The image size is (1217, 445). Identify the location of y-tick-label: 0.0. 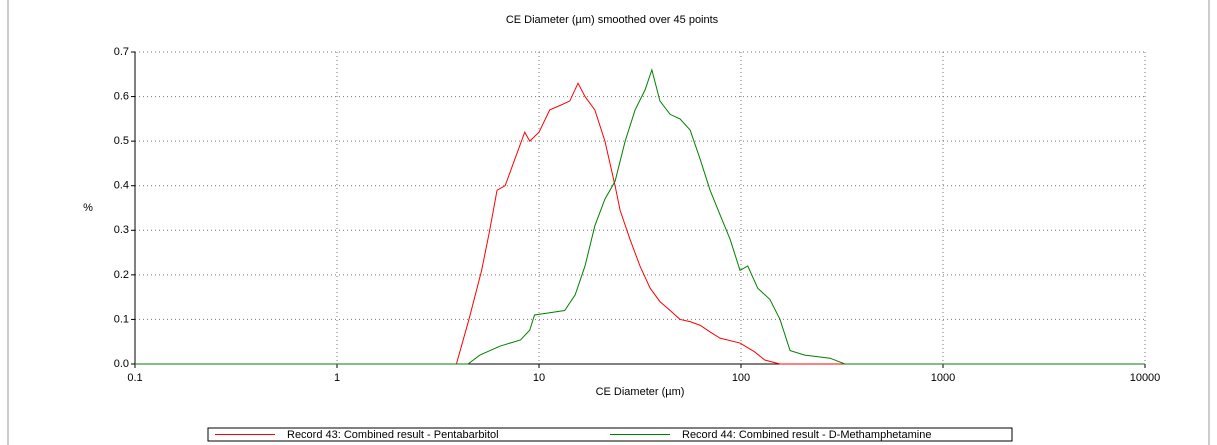
(121, 364).